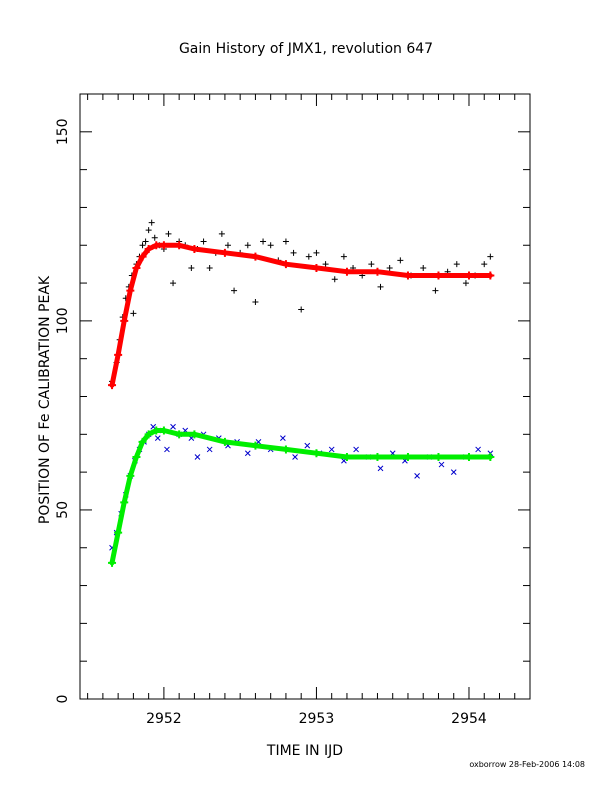 The width and height of the screenshot is (612, 792). I want to click on y-tick-label: 0, so click(63, 699).